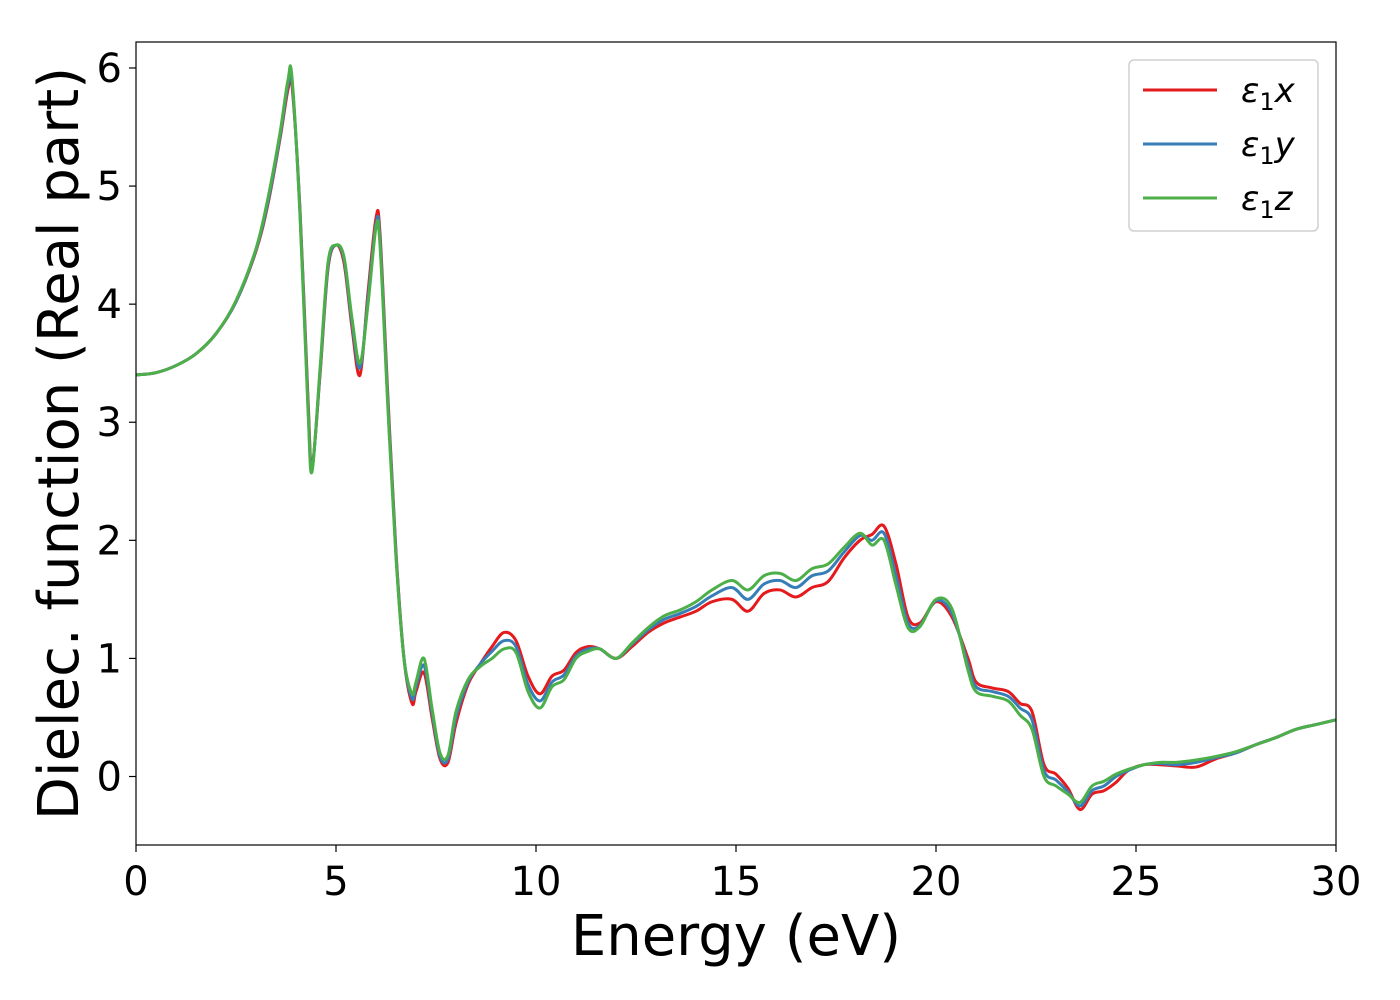  I want to click on legend-label-x: ε1x, so click(1268, 93).